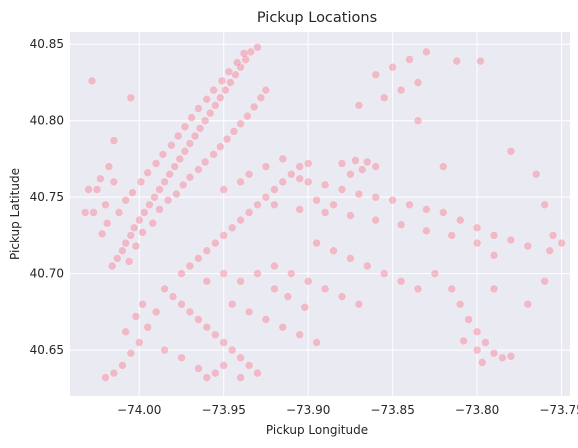  What do you see at coordinates (317, 430) in the screenshot?
I see `x-axis-label: Pickup Longitude` at bounding box center [317, 430].